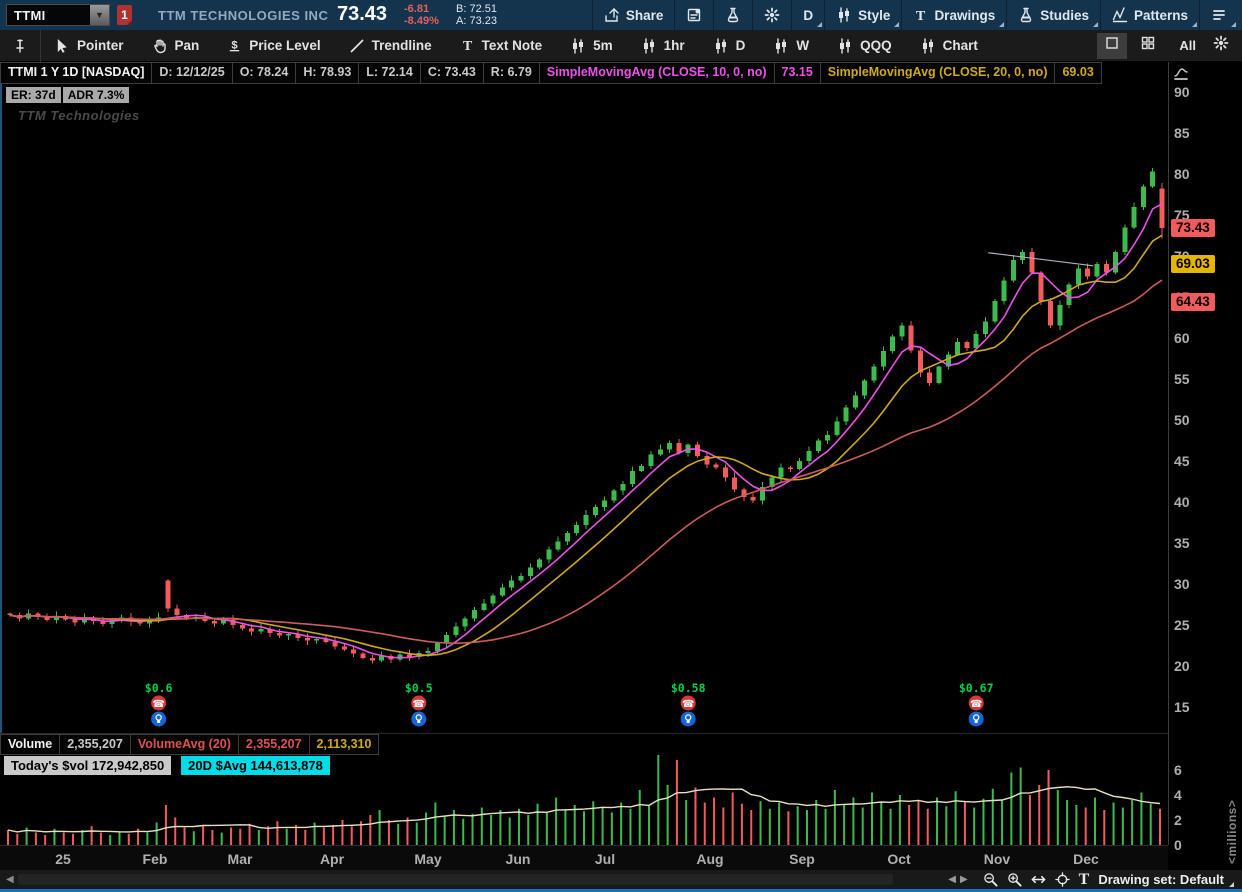  What do you see at coordinates (285, 45) in the screenshot?
I see `price-level-label: Price Level` at bounding box center [285, 45].